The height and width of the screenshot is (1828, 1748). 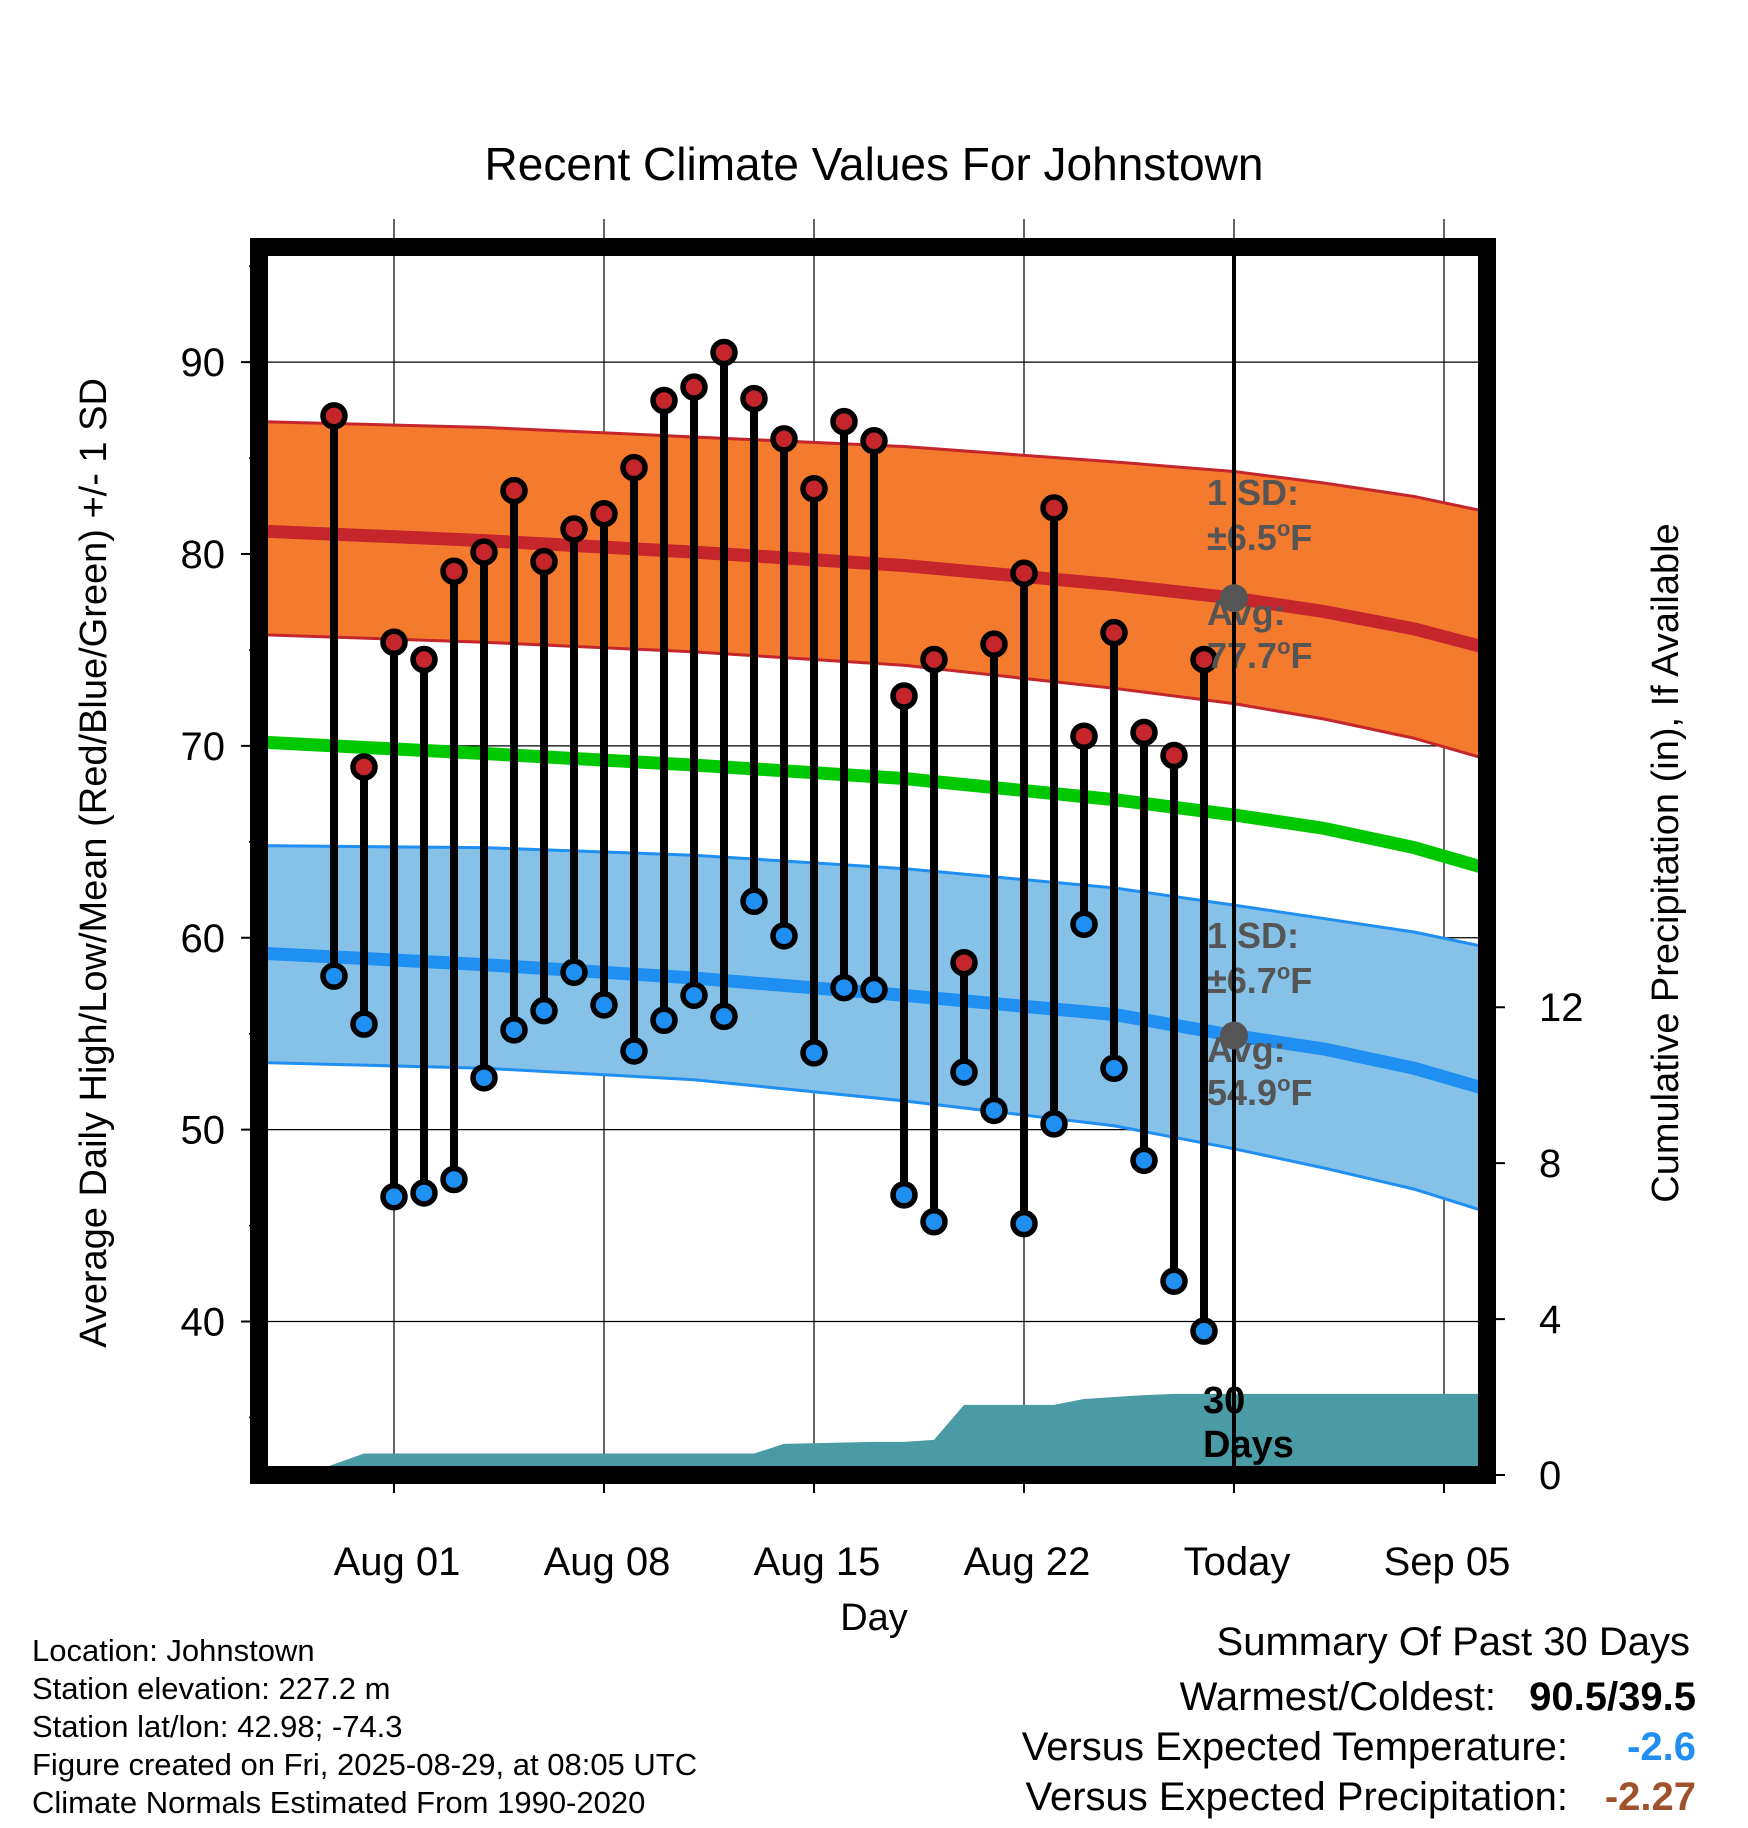 What do you see at coordinates (1447, 1562) in the screenshot?
I see `x-tick-label: Sep 05` at bounding box center [1447, 1562].